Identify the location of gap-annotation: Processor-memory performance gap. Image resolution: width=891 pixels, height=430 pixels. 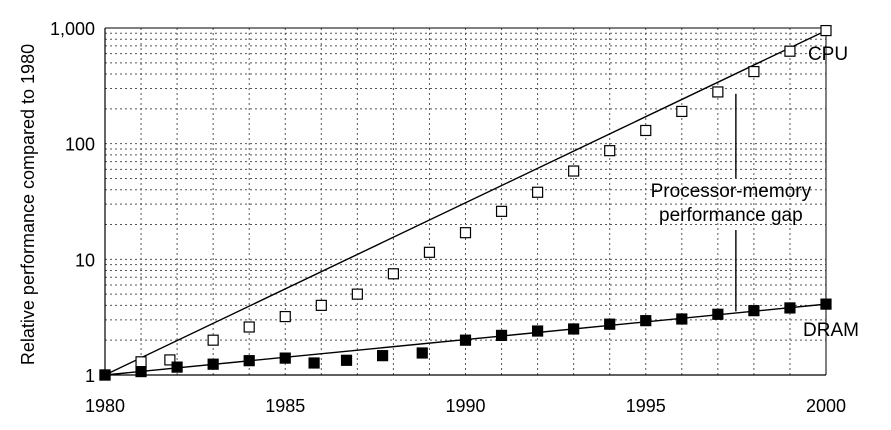
(731, 202).